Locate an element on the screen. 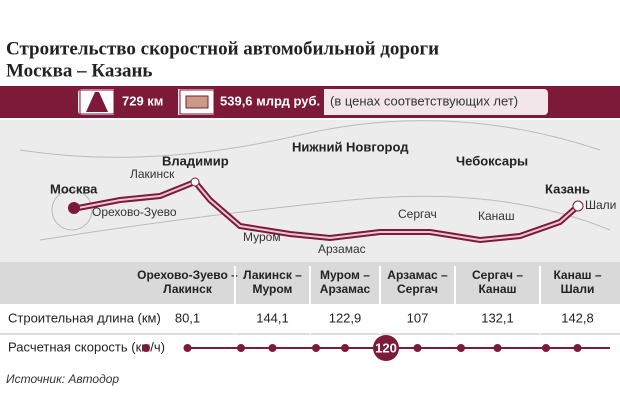 This screenshot has width=620, height=420. stat-length: 729 км is located at coordinates (142, 100).